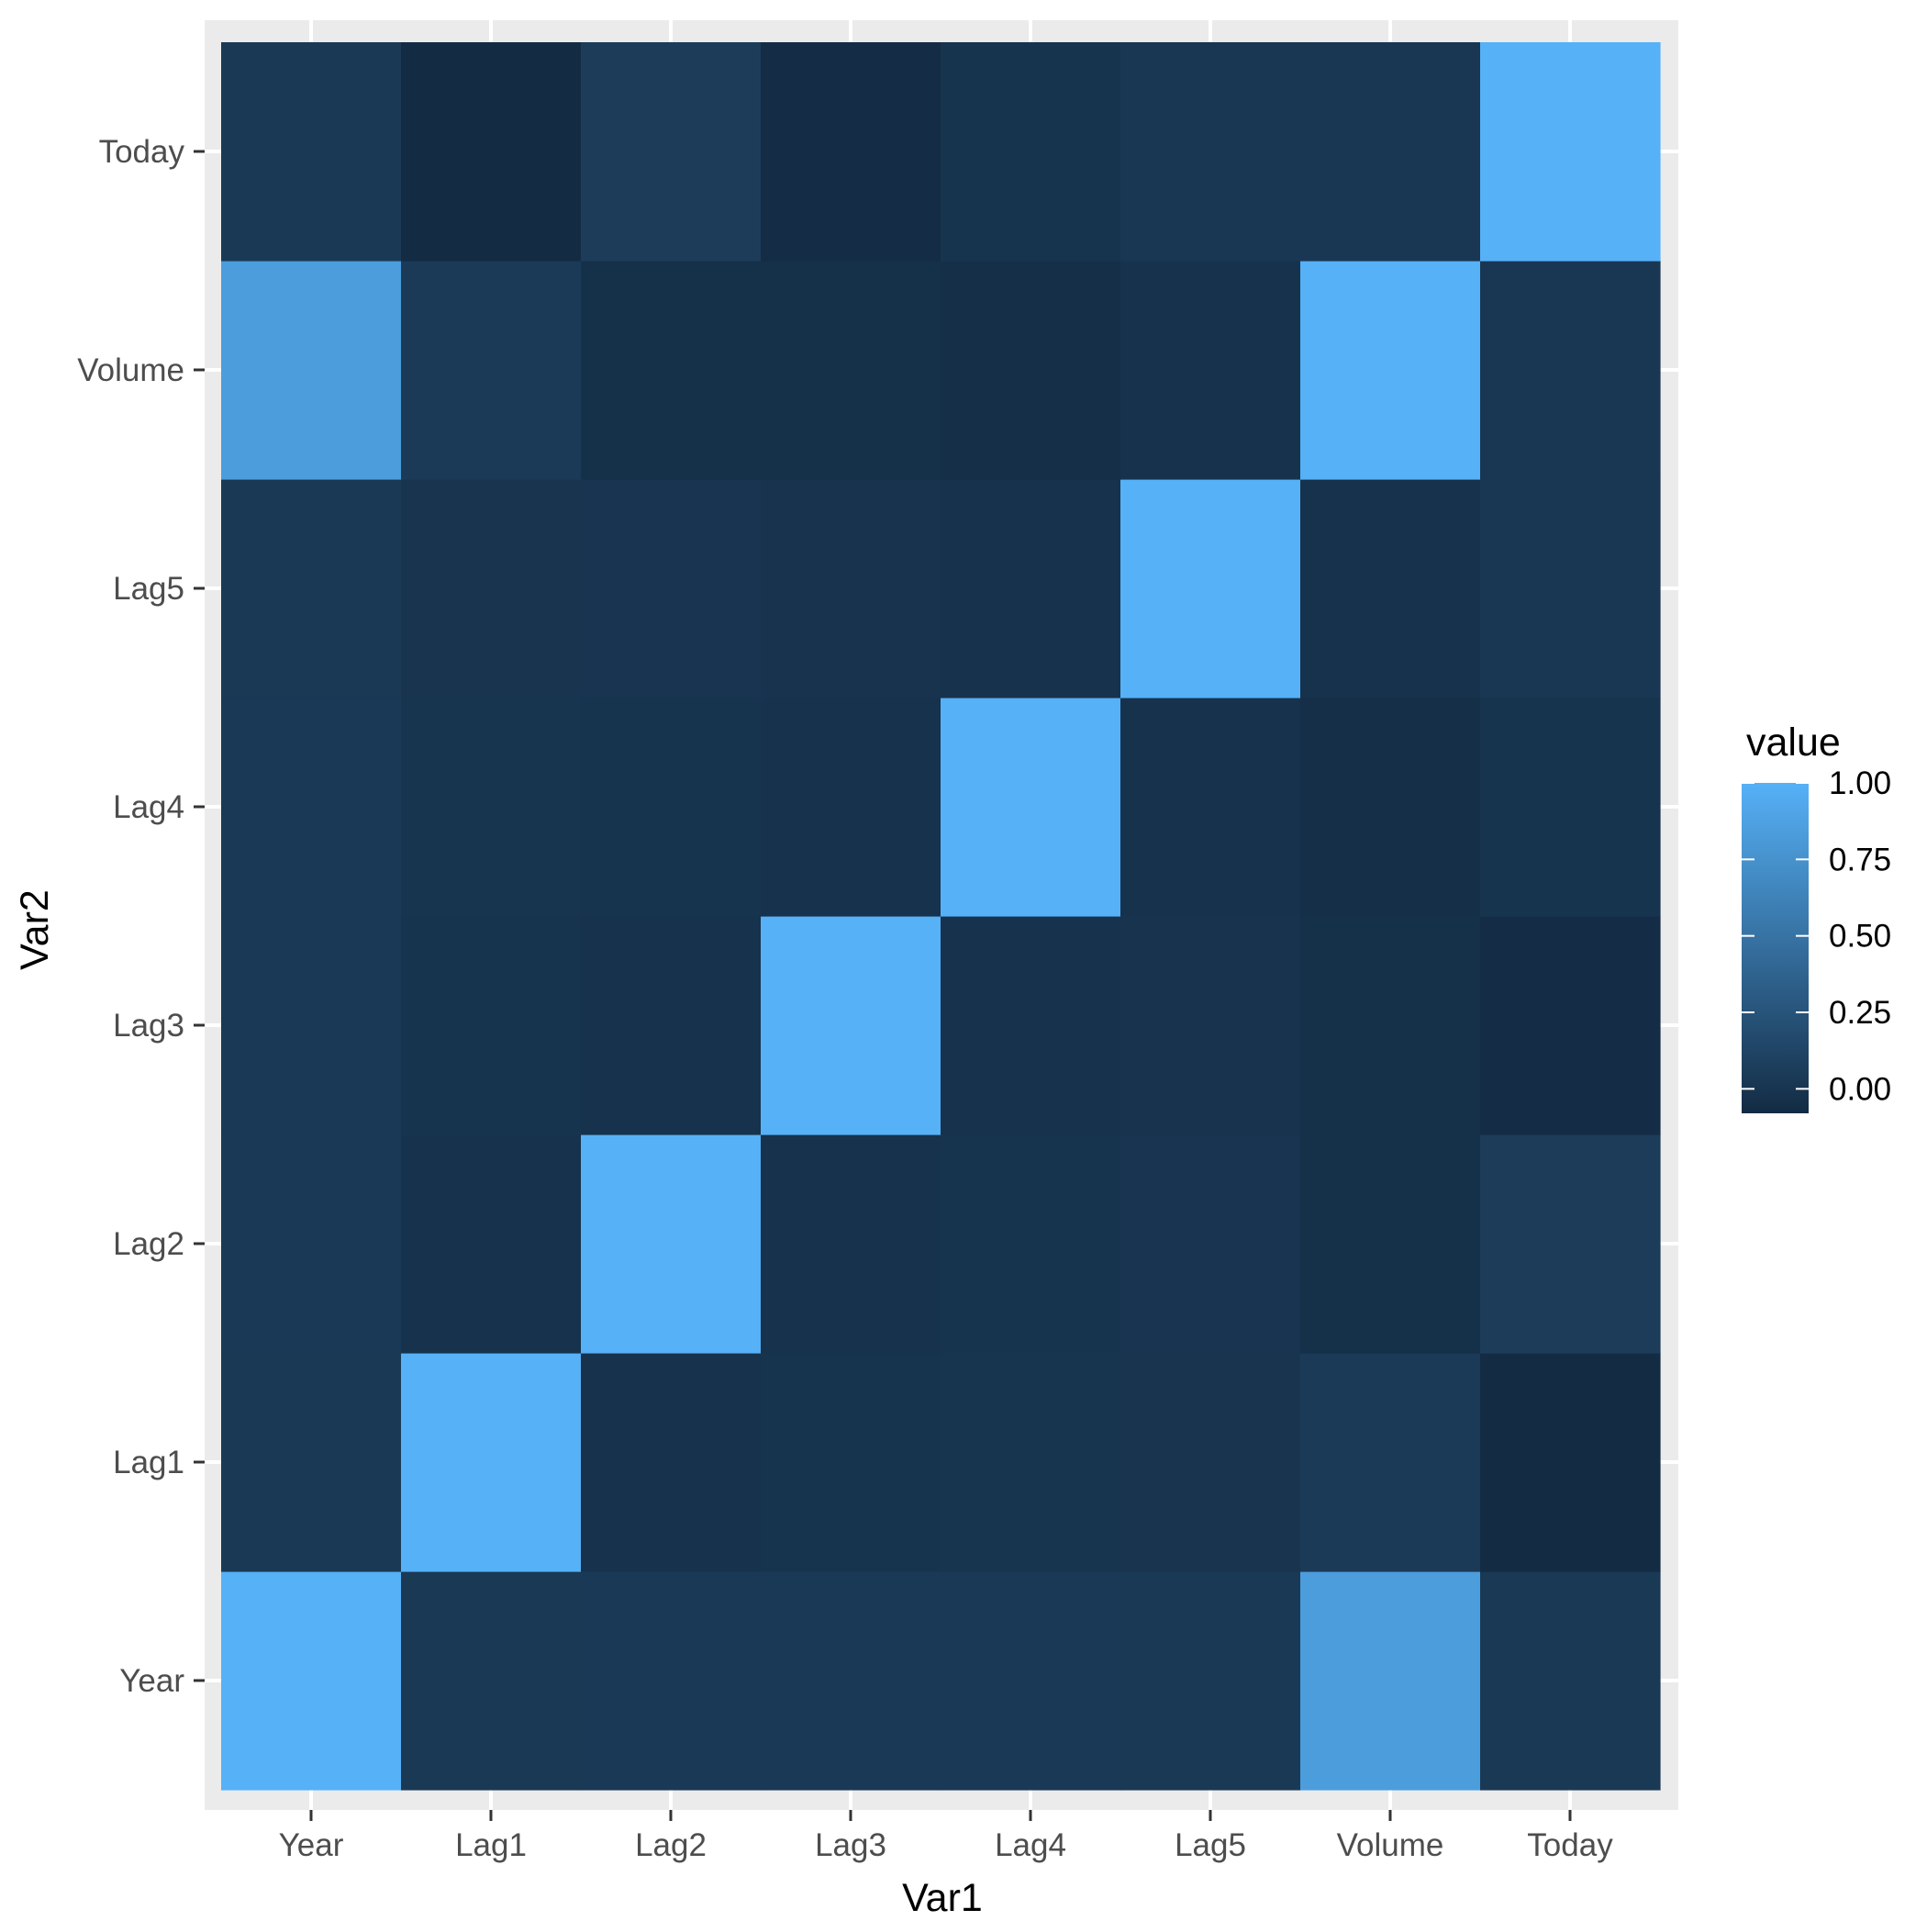 This screenshot has height=1932, width=1927. I want to click on heatmap-cell-lag4-lag2, so click(1031, 1244).